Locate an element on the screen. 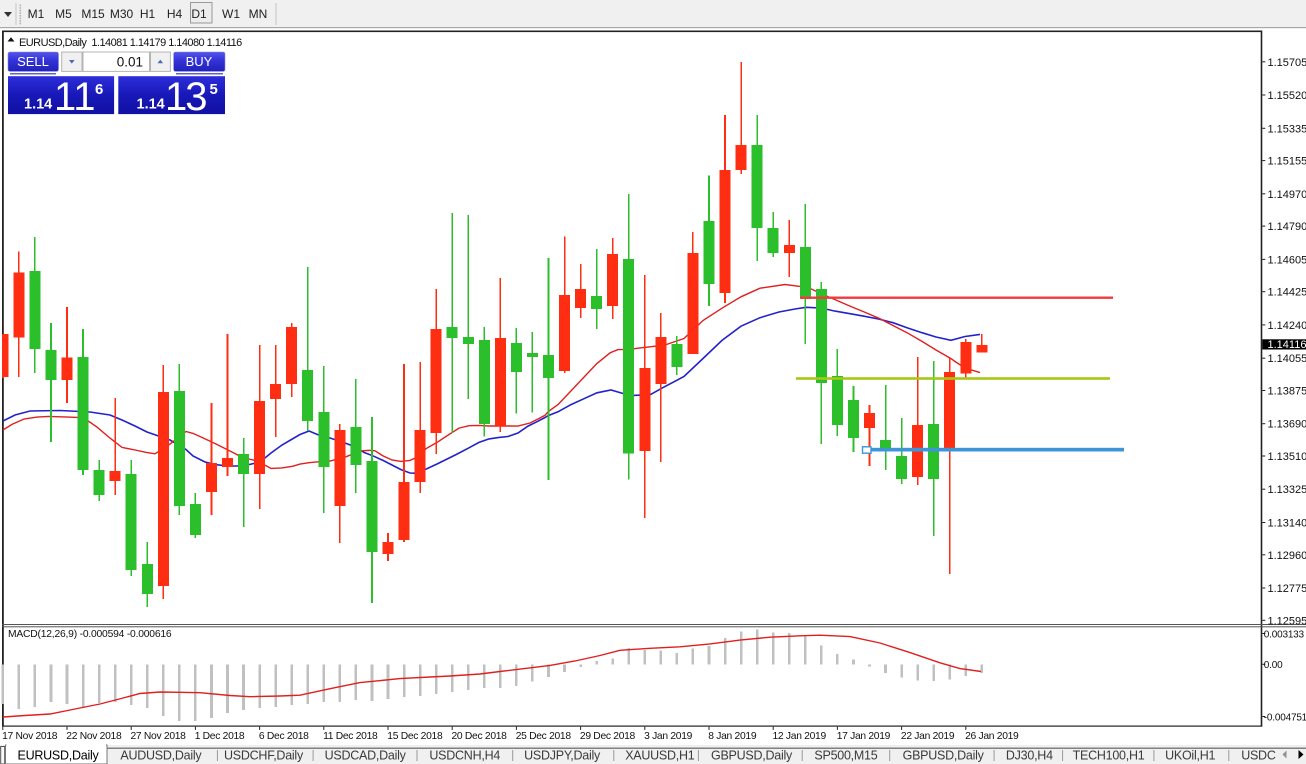 This screenshot has height=764, width=1306. svg-text: H1 is located at coordinates (148, 14).